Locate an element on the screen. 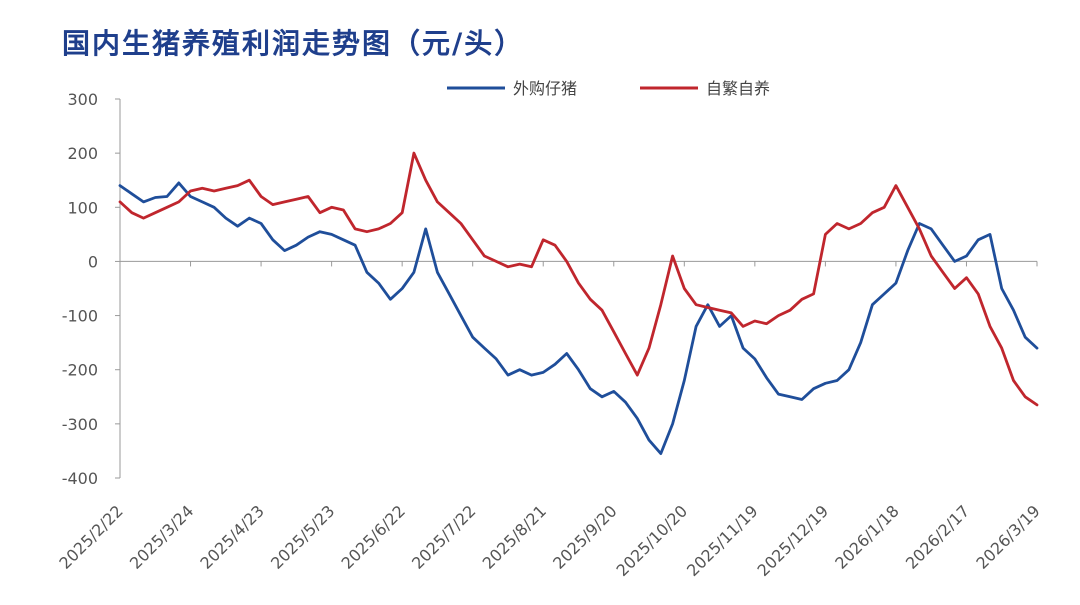 This screenshot has height=605, width=1080. y-tick-label: -100 is located at coordinates (80, 316).